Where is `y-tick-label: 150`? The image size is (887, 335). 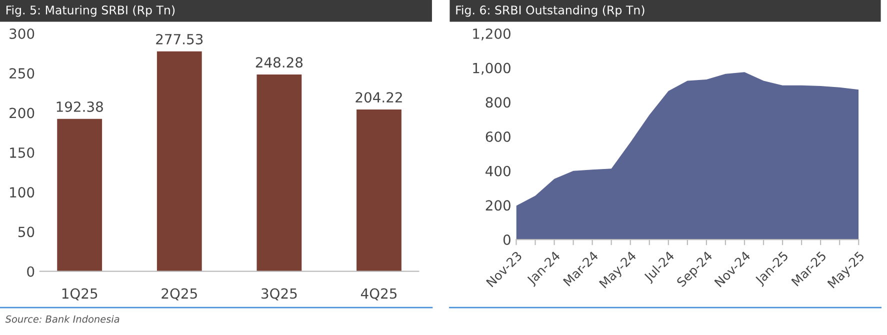
y-tick-label: 150 is located at coordinates (22, 152).